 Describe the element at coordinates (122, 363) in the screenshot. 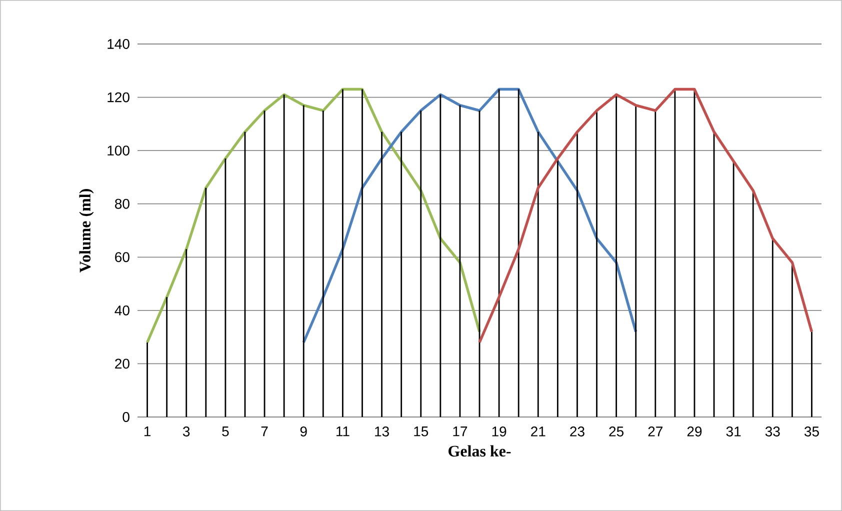

I see `y-tick-label: 20` at that location.